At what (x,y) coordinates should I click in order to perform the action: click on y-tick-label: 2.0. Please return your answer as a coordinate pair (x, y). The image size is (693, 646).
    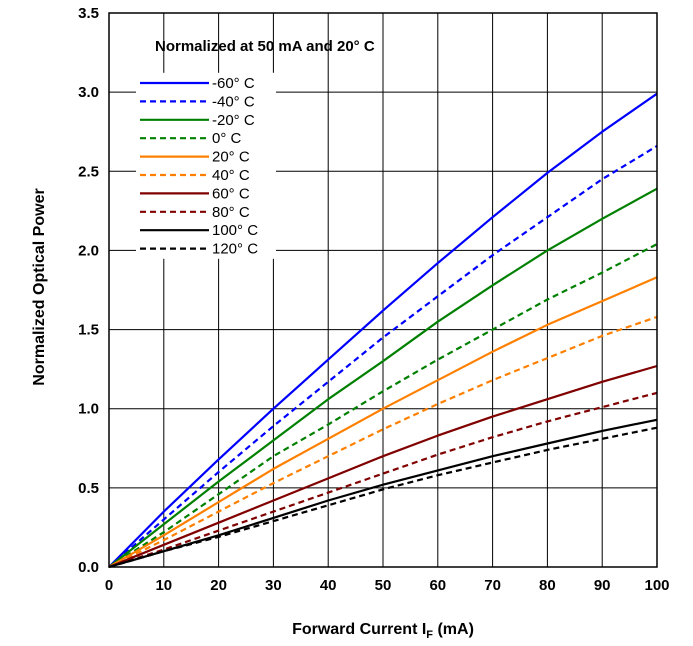
    Looking at the image, I should click on (88, 250).